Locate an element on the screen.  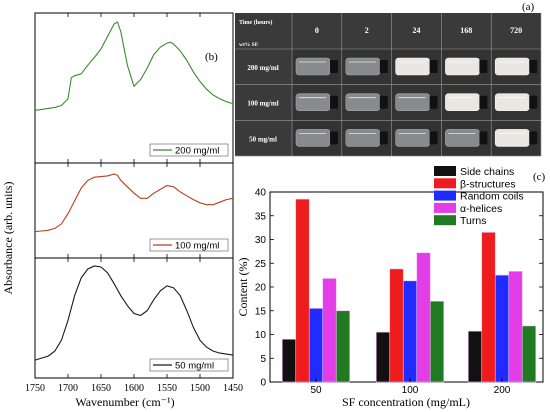
time-label: 720 is located at coordinates (516, 30).